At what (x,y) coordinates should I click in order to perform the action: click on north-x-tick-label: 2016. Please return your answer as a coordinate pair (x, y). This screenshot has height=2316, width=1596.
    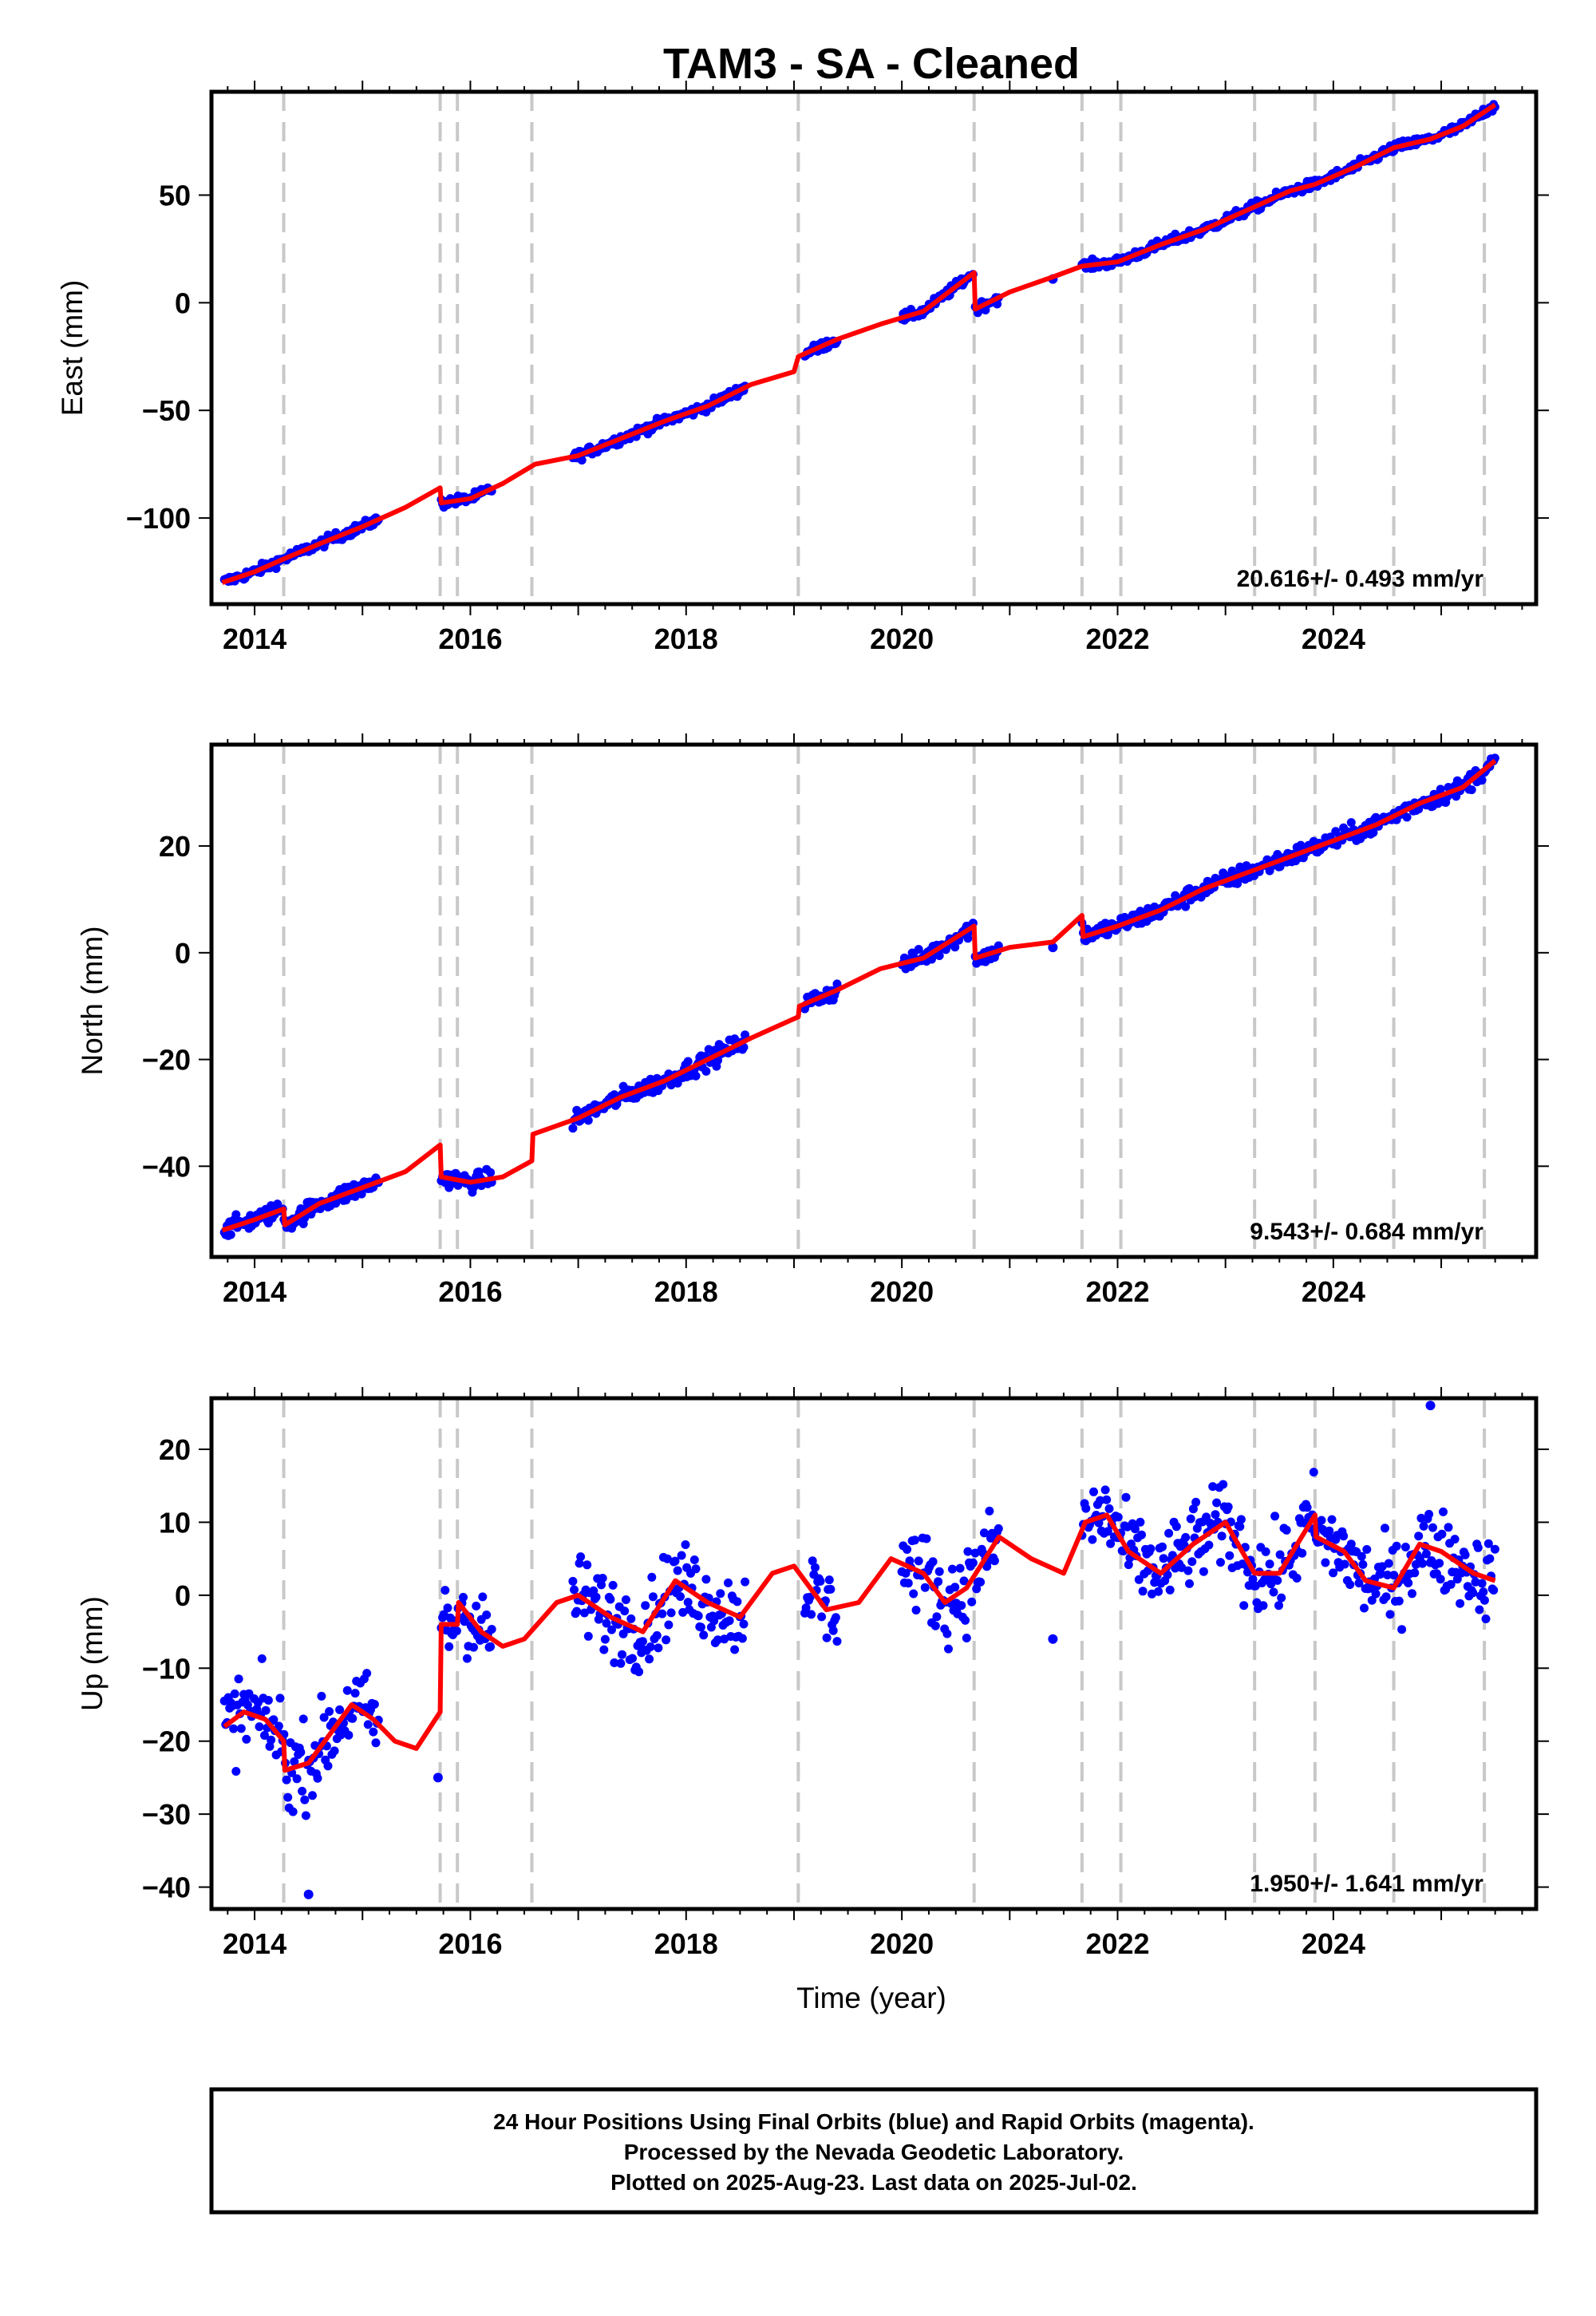
    Looking at the image, I should click on (470, 1291).